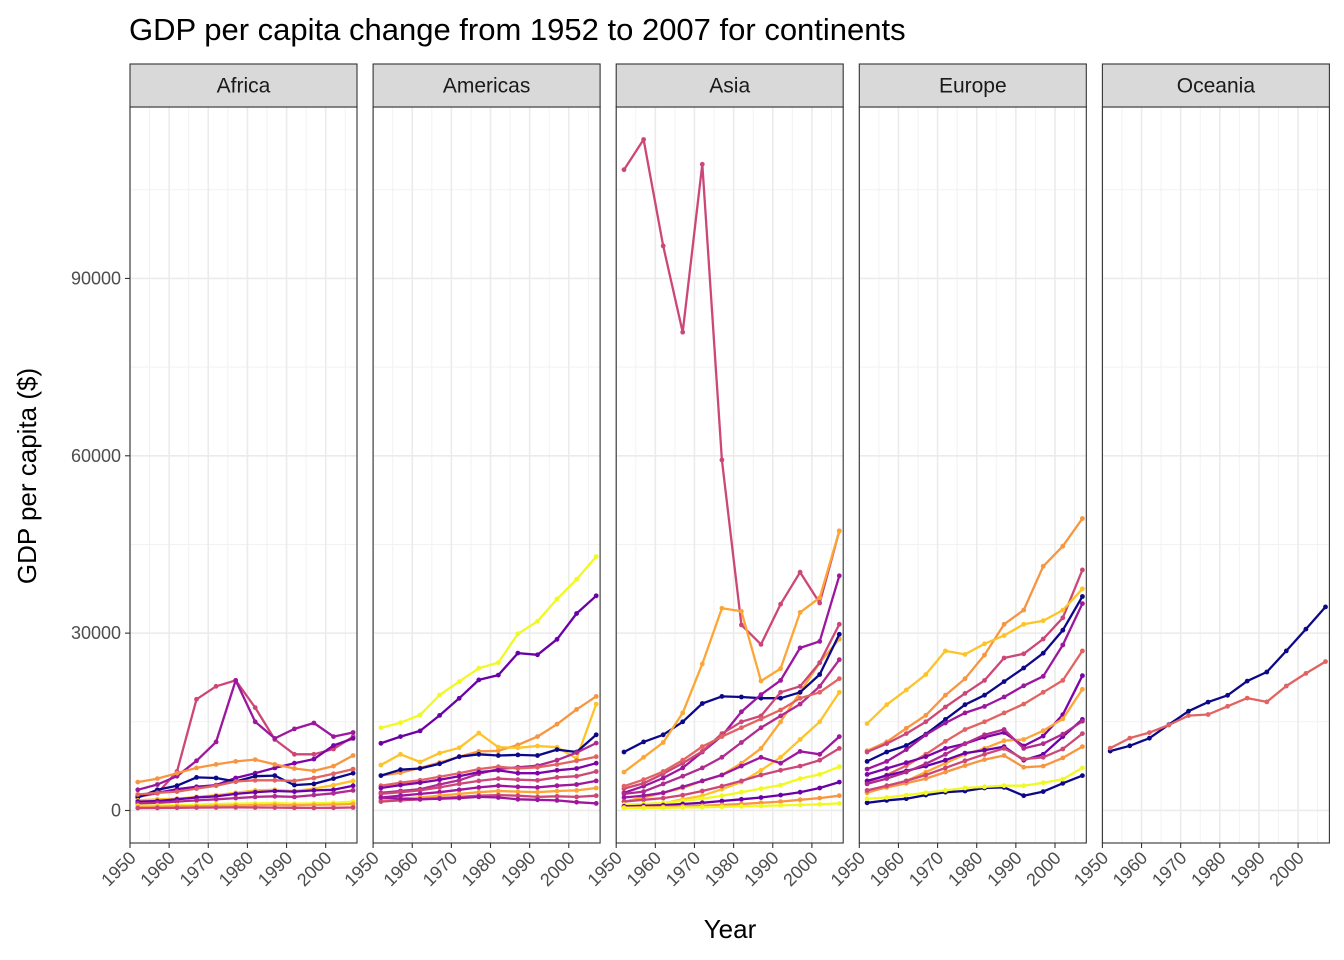 The height and width of the screenshot is (960, 1344). Describe the element at coordinates (96, 633) in the screenshot. I see `y-tick-label: 30000` at that location.